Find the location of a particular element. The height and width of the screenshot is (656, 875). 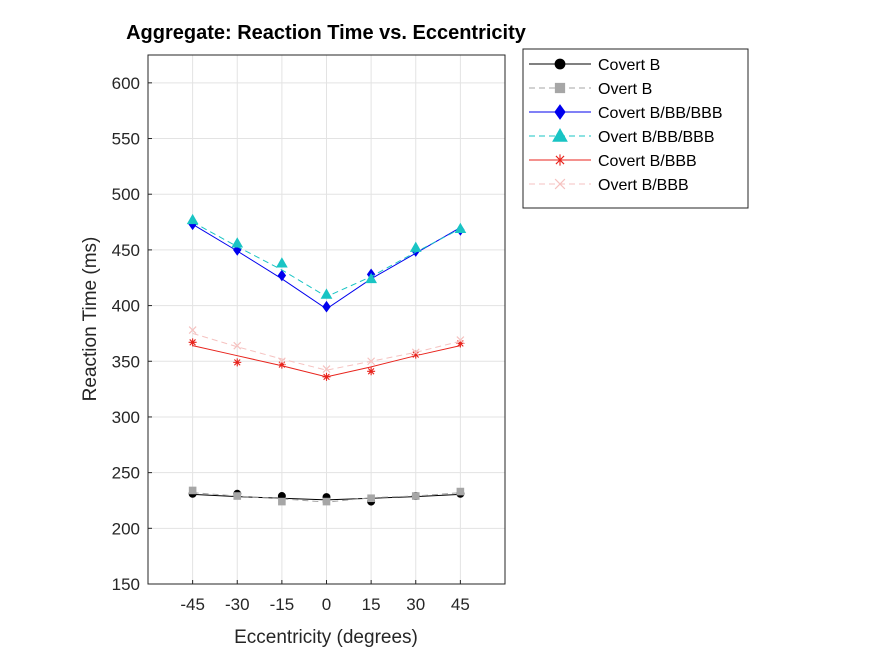

legend-label: Overt B is located at coordinates (625, 89).